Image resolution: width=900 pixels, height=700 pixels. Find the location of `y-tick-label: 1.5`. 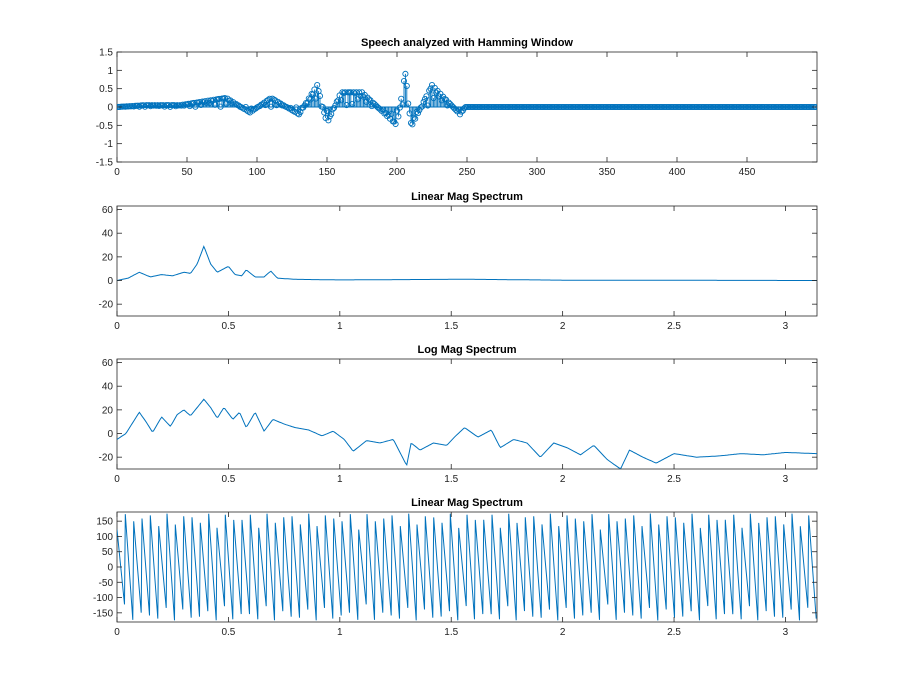

y-tick-label: 1.5 is located at coordinates (106, 53).